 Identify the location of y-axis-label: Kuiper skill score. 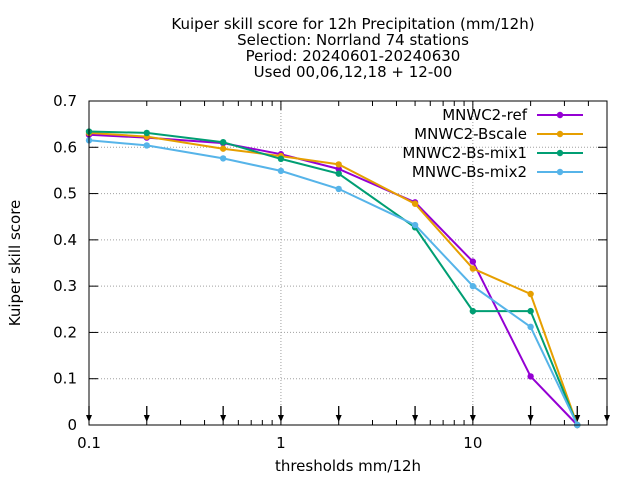
(15, 263).